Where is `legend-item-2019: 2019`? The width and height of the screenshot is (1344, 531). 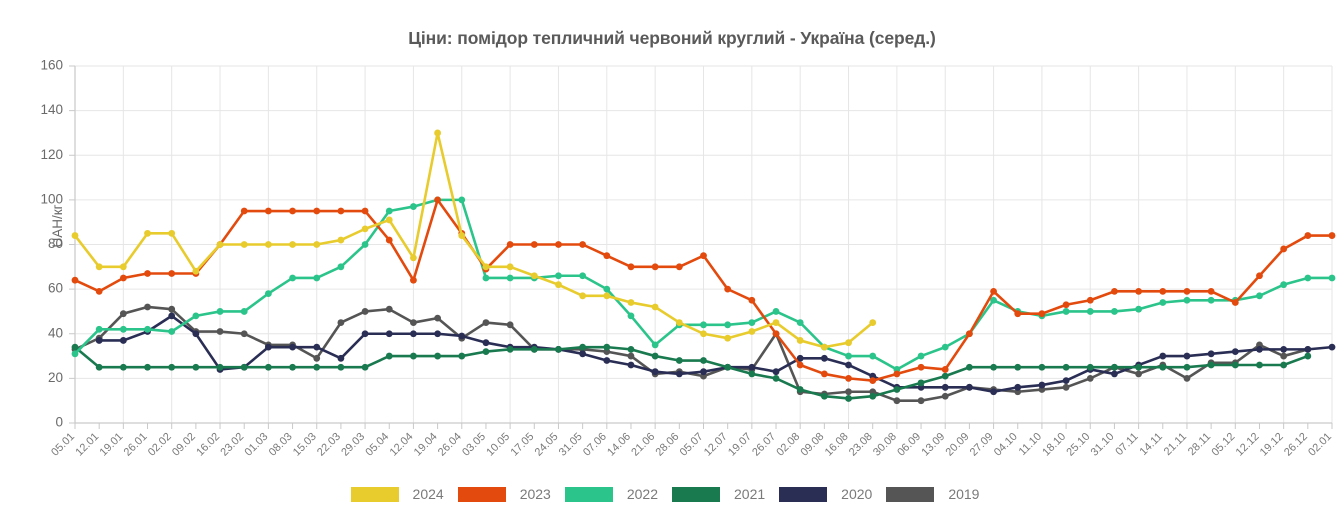 legend-item-2019: 2019 is located at coordinates (939, 494).